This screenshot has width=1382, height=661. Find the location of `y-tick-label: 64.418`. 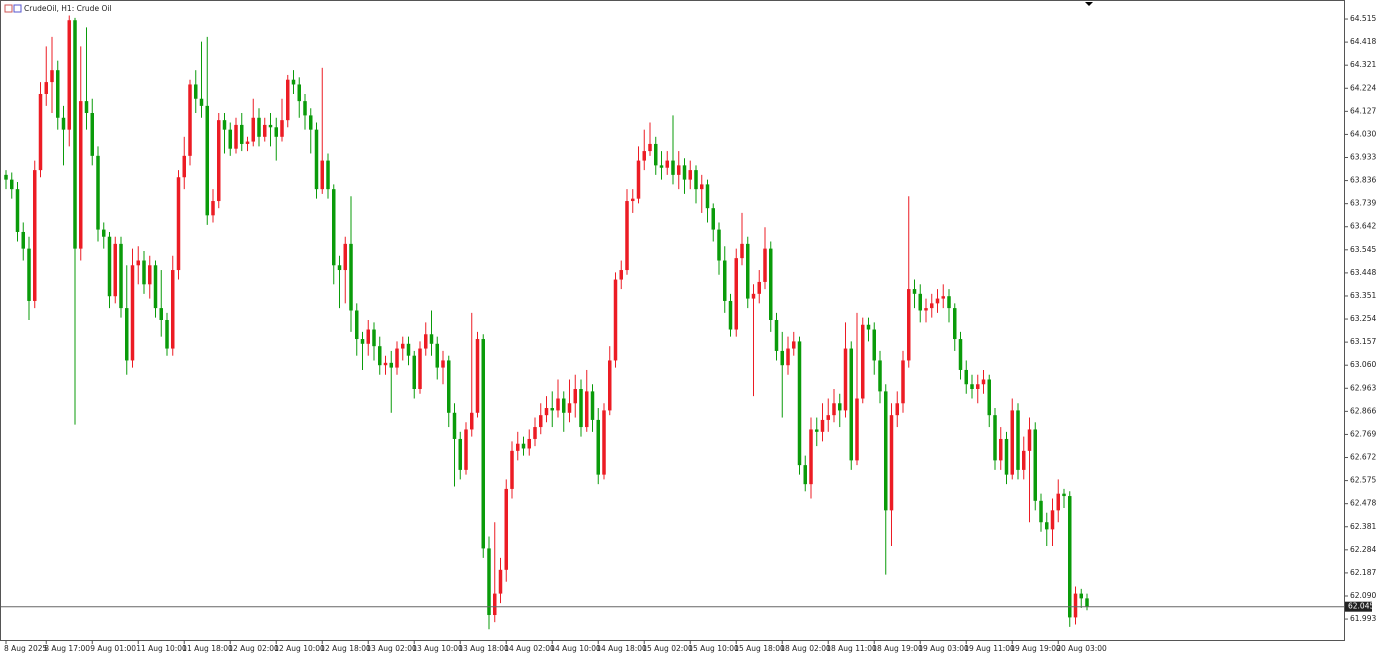

y-tick-label: 64.418 is located at coordinates (1363, 41).